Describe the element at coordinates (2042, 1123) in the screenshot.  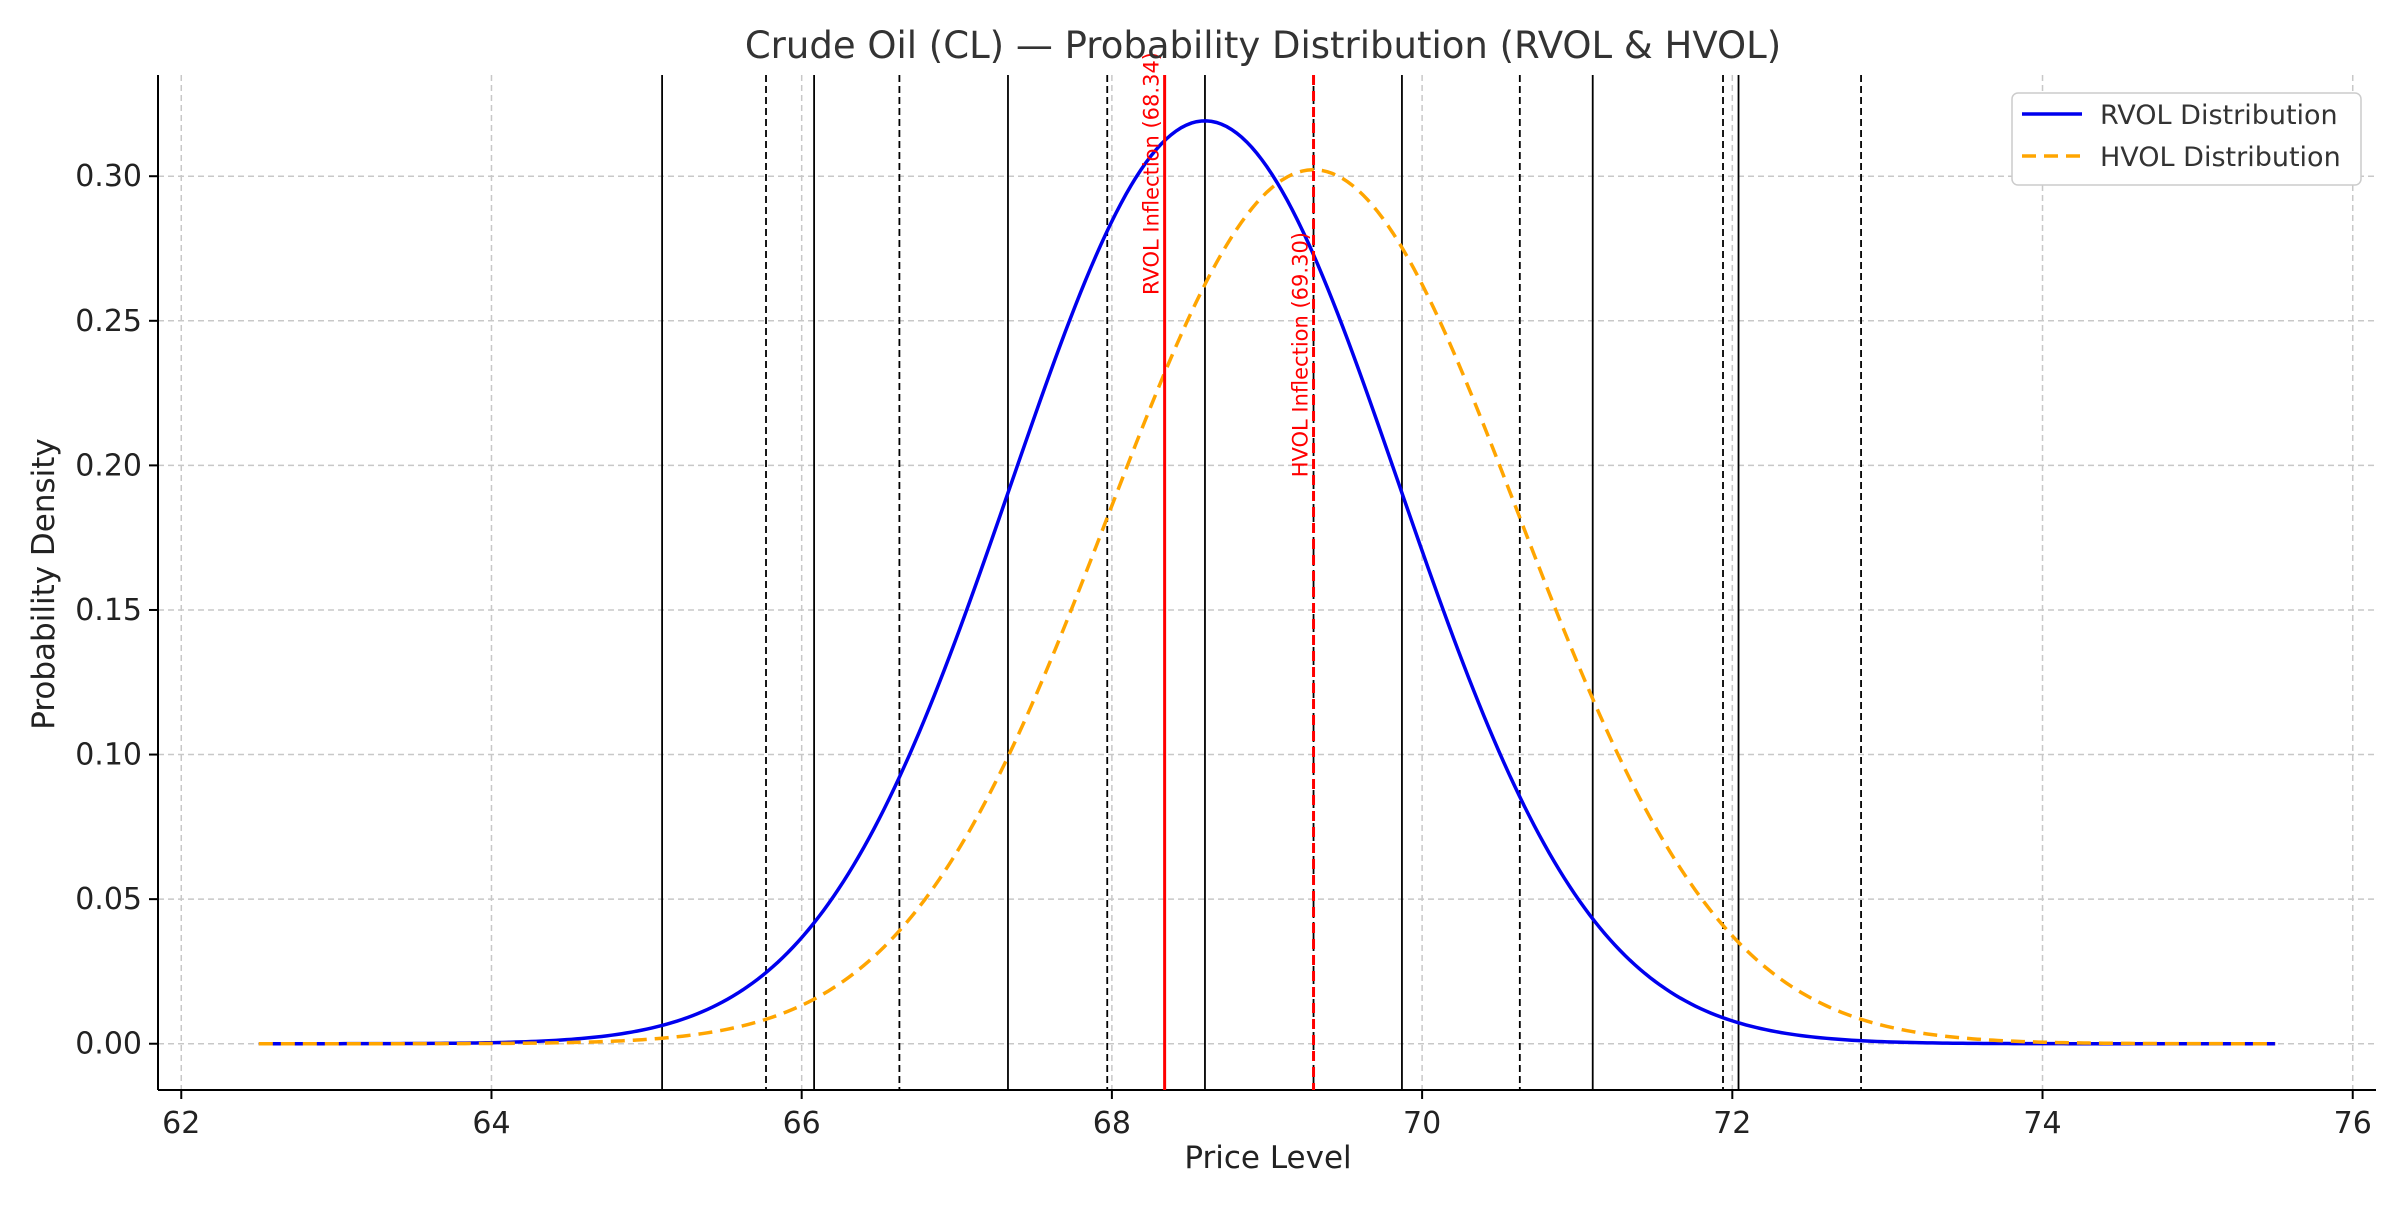
I see `x-tick-label: 74` at that location.